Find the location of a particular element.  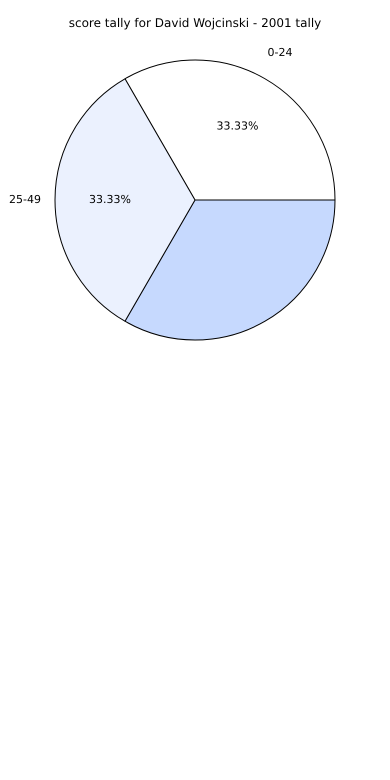

slice-label: 25-49 is located at coordinates (25, 199).